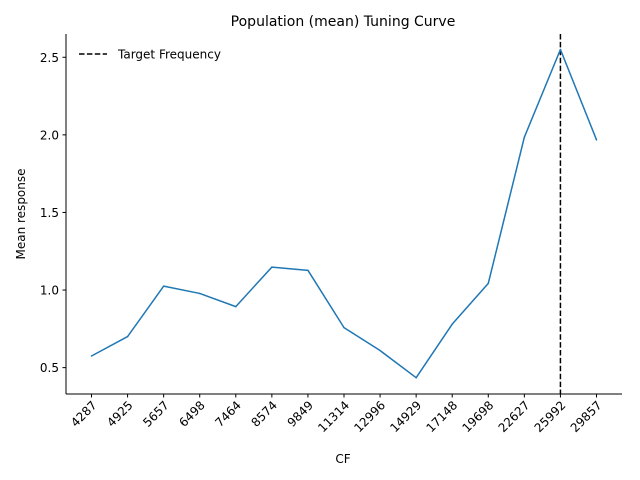 The image size is (640, 480). What do you see at coordinates (49, 368) in the screenshot?
I see `y-tick-label: 0.5` at bounding box center [49, 368].